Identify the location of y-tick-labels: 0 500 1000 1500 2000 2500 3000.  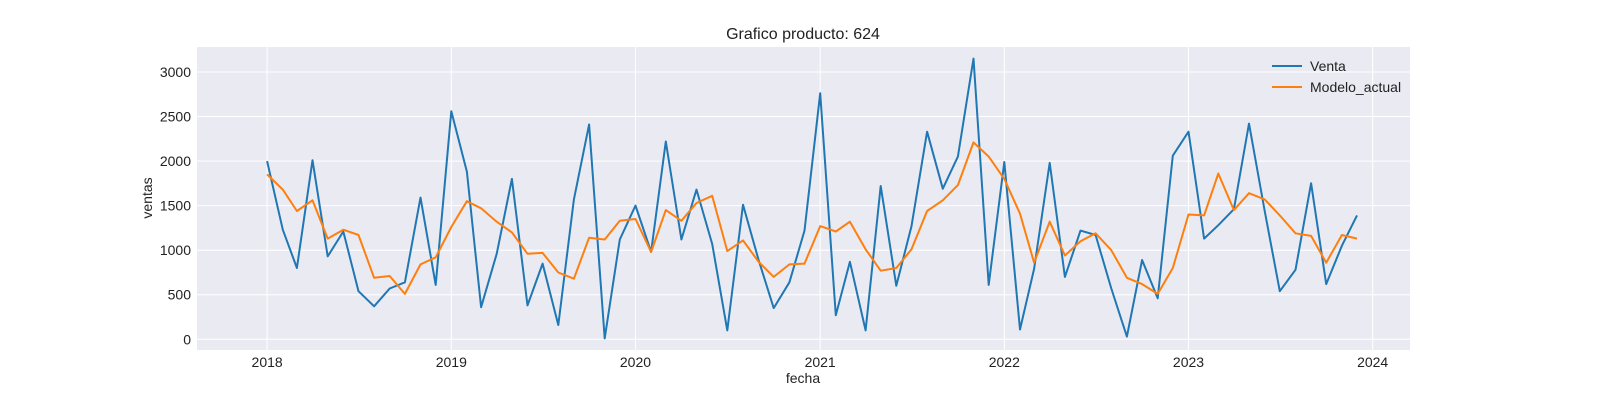
(175, 205).